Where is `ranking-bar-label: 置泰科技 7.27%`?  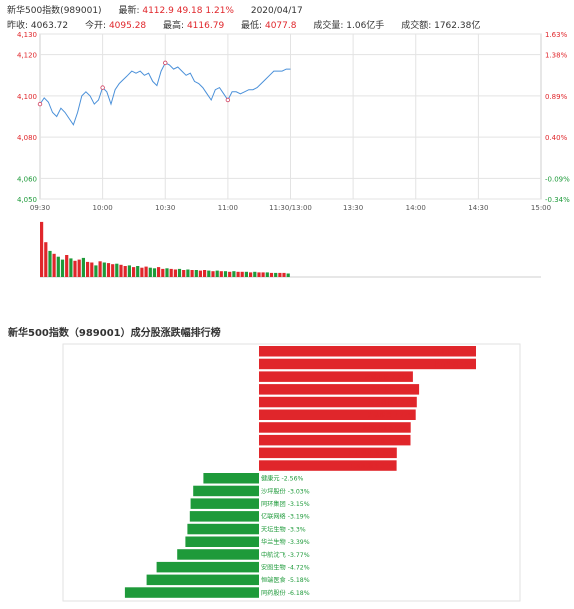
ranking-bar-label: 置泰科技 7.27% is located at coordinates (391, 402).